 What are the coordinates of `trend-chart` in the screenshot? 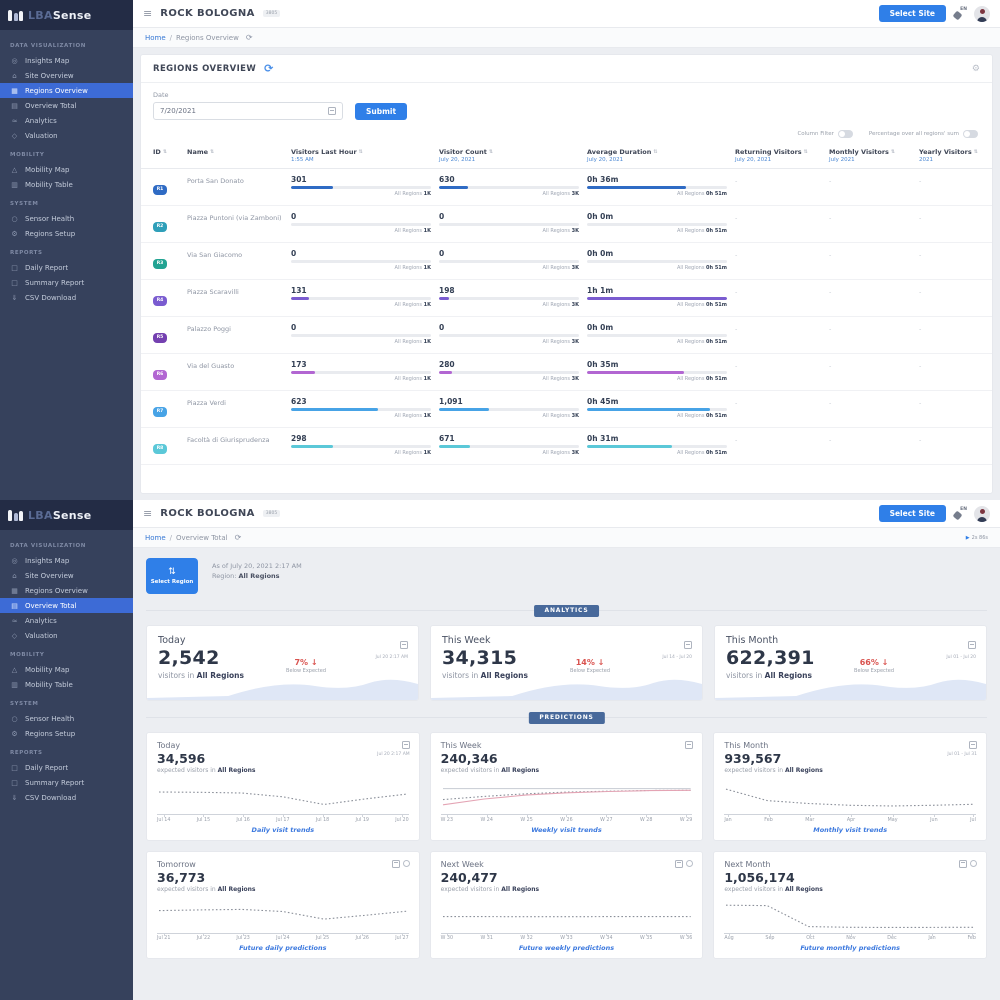 It's located at (850, 916).